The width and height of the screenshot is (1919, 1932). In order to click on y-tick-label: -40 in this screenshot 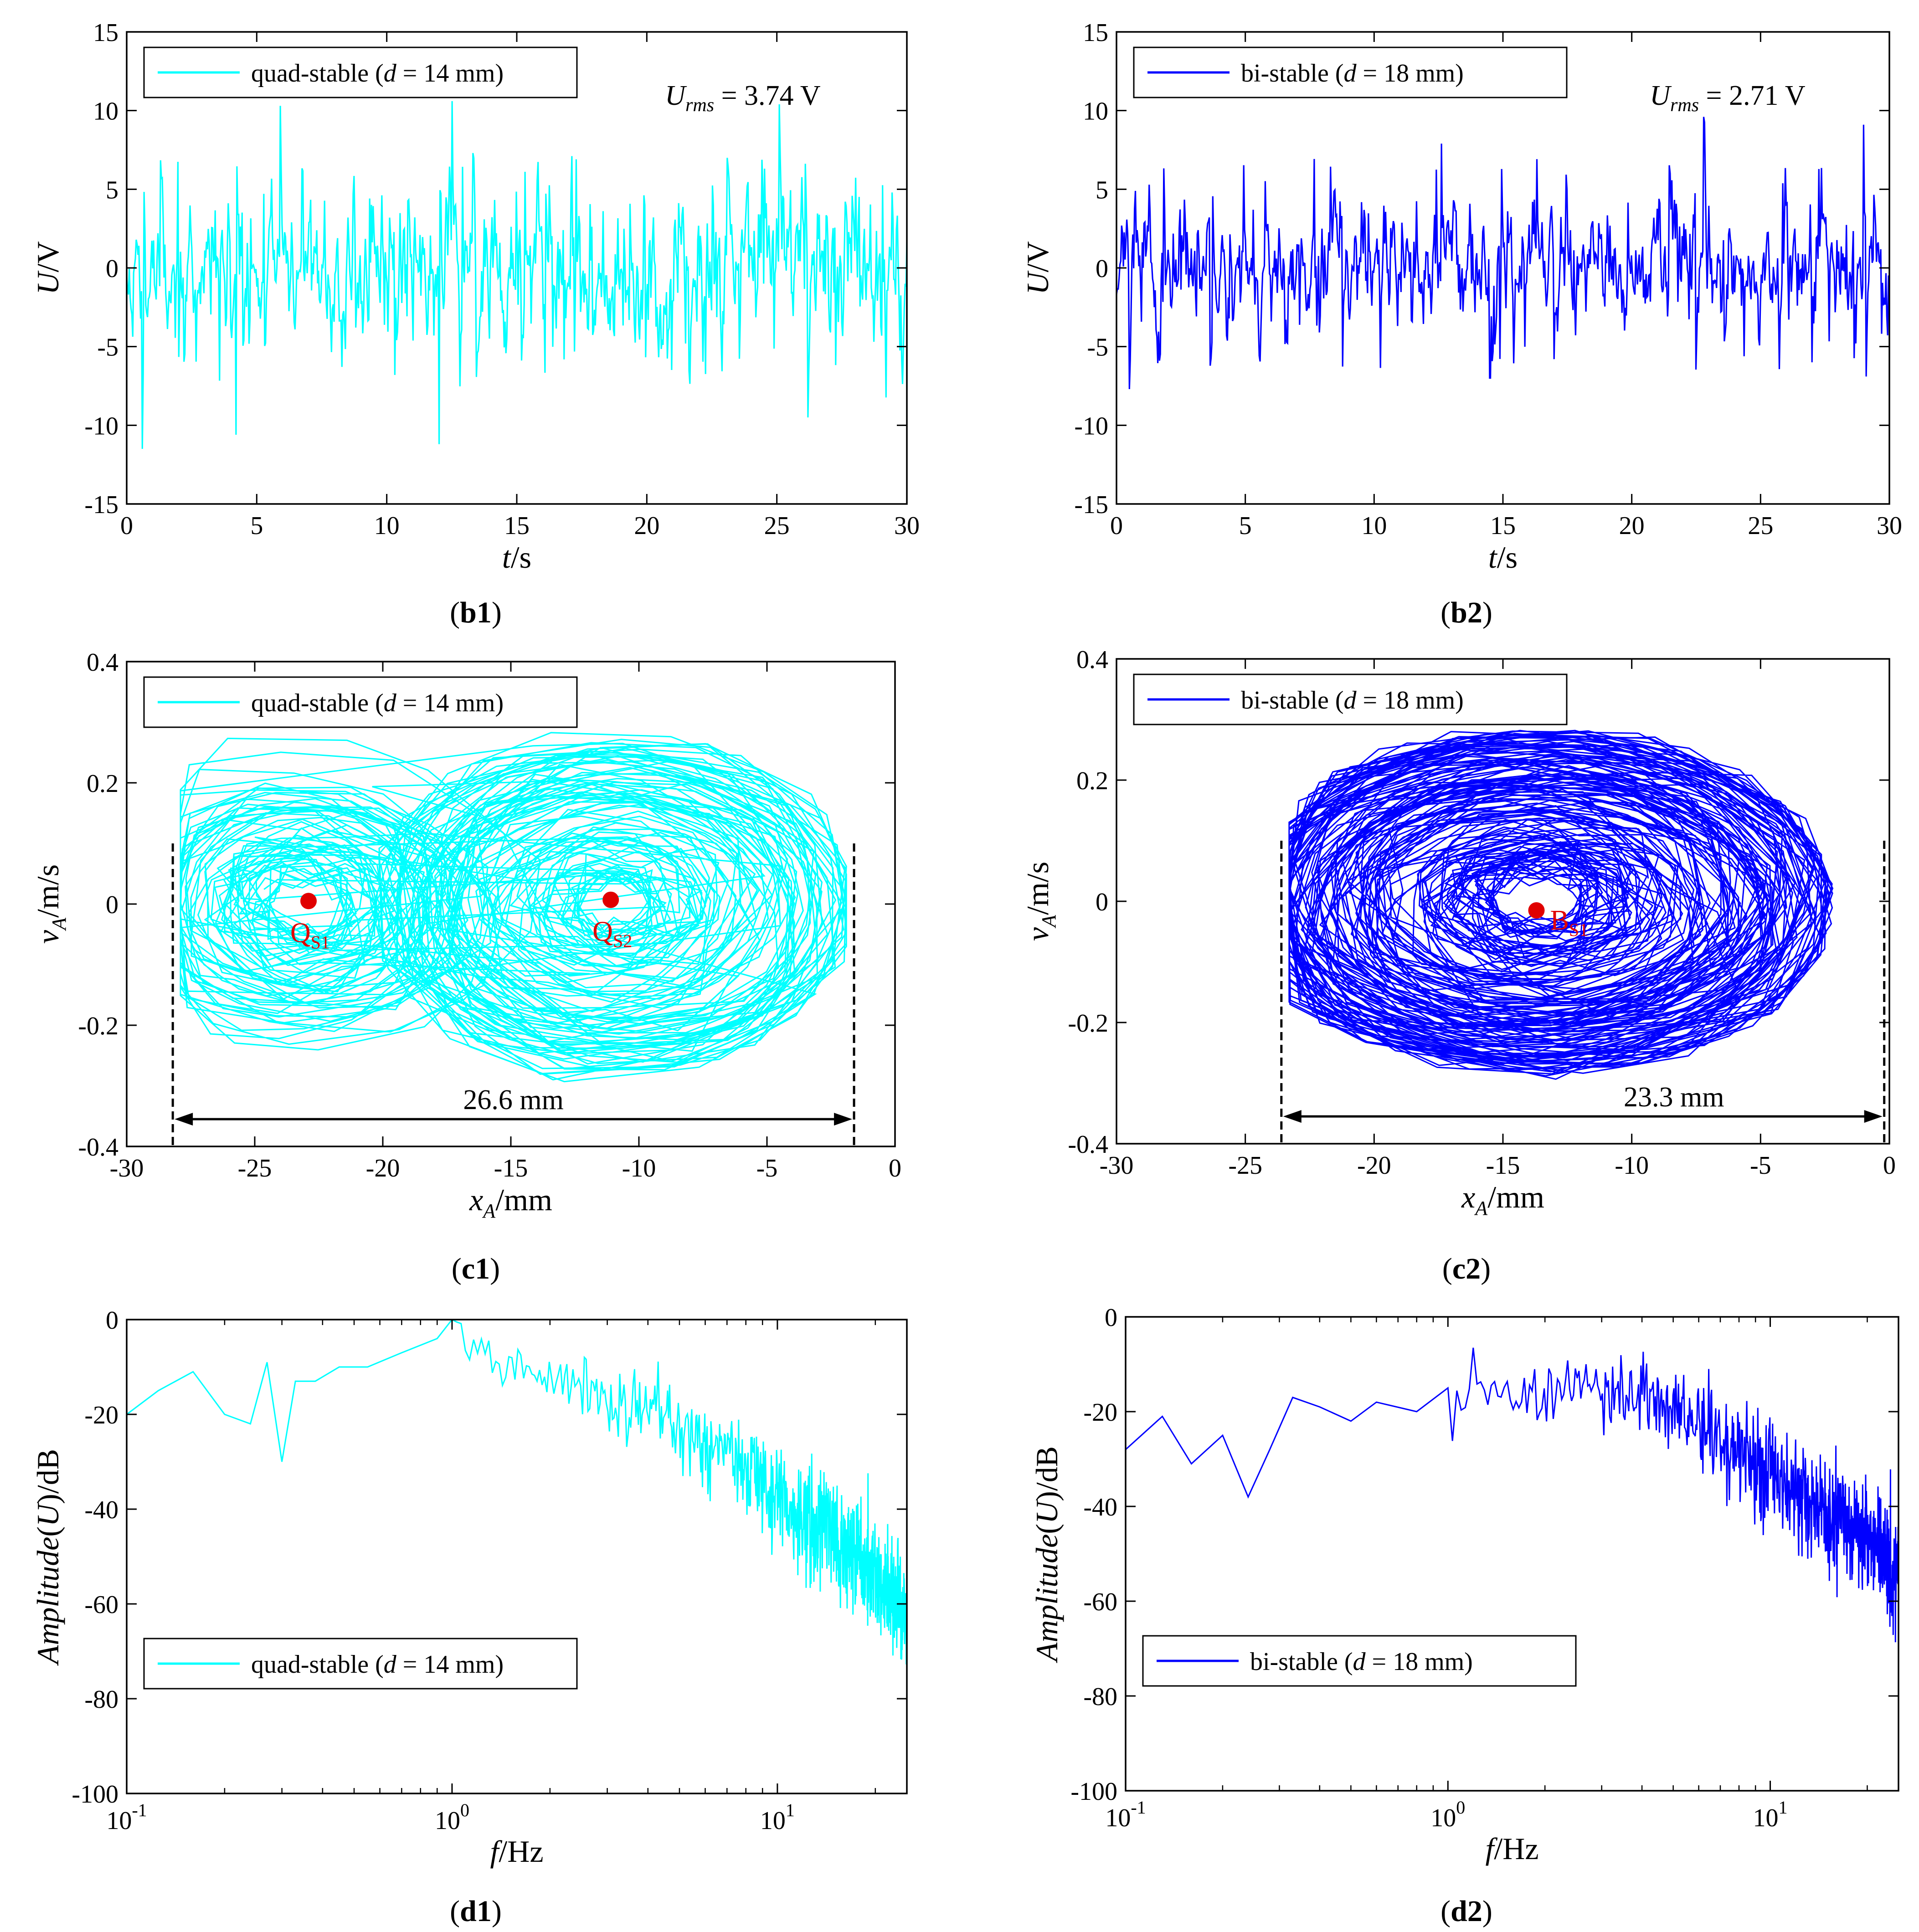, I will do `click(1100, 1507)`.